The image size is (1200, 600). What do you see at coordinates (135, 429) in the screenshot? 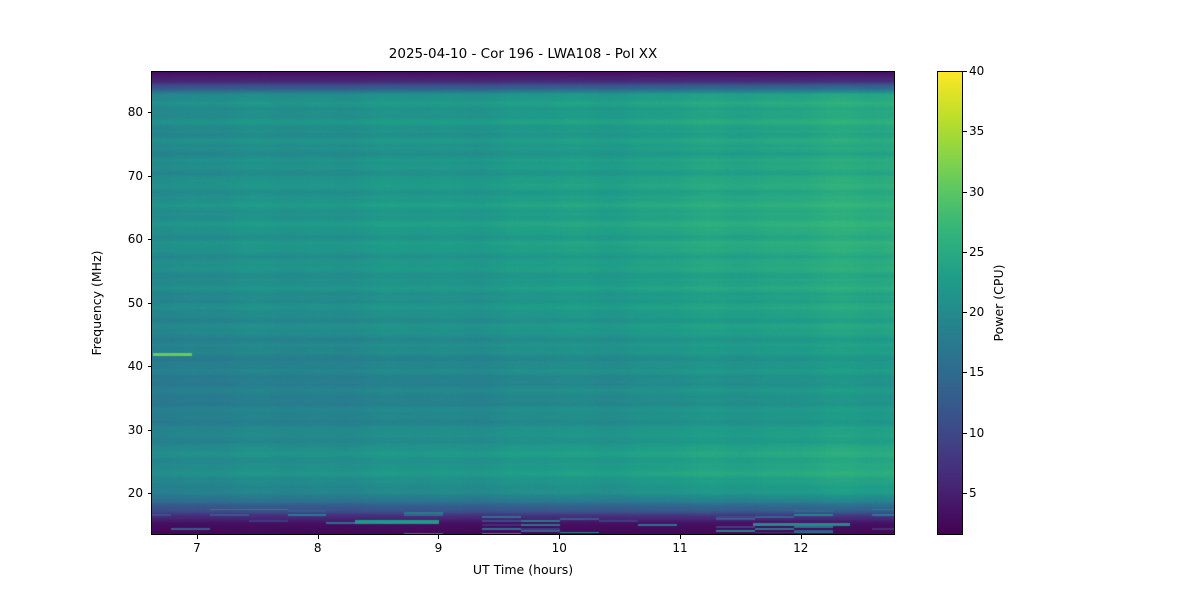
I see `y-tick-label: 30` at bounding box center [135, 429].